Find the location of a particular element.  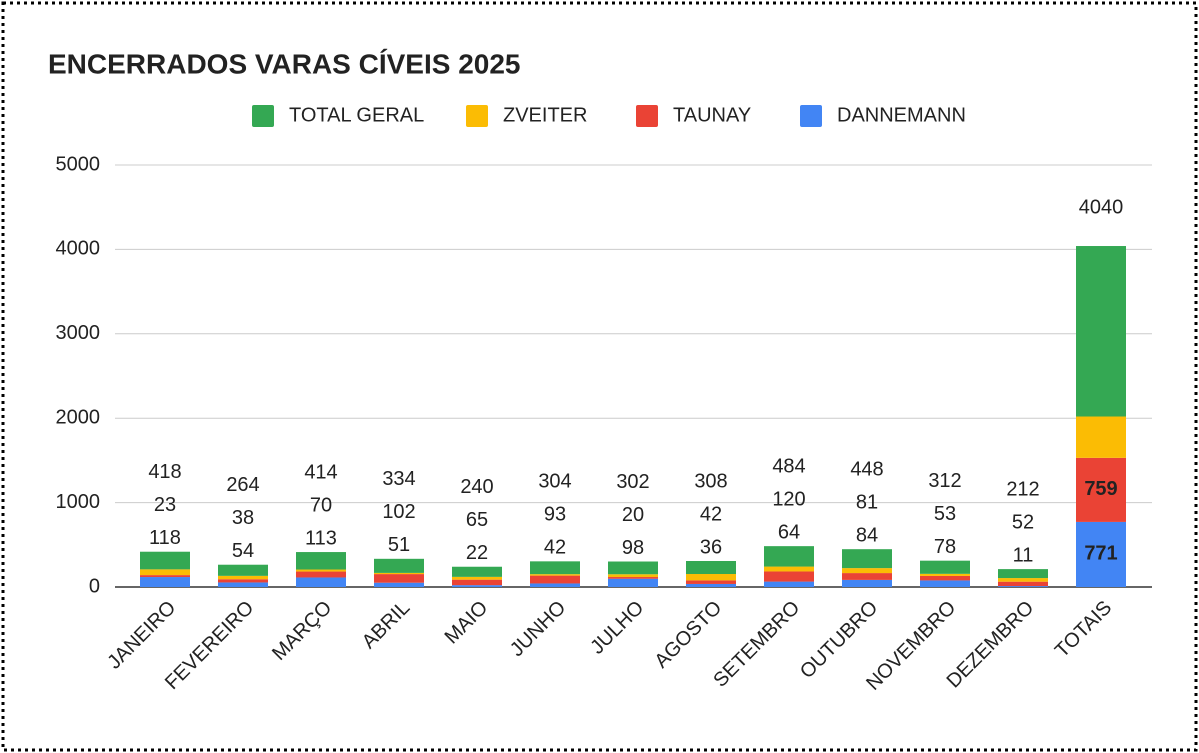

y-tick-label: 3000 is located at coordinates (78, 333).